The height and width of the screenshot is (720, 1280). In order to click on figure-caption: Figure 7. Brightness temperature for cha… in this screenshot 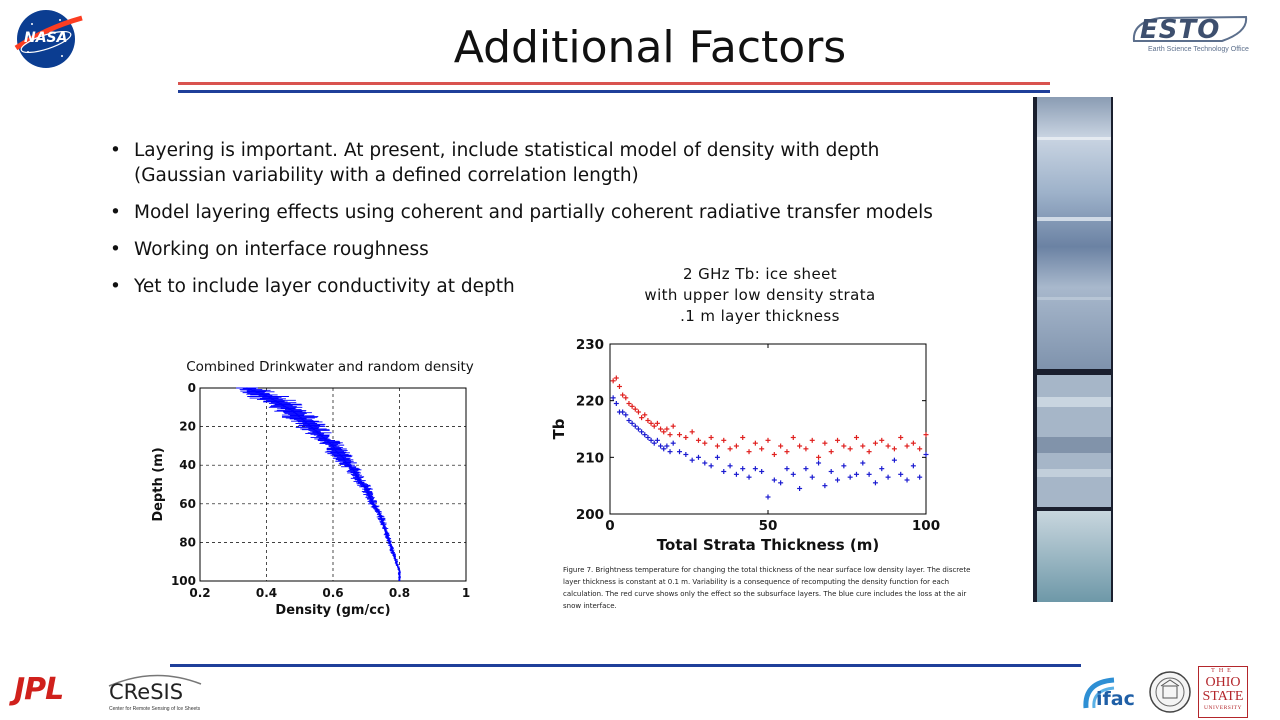, I will do `click(767, 588)`.